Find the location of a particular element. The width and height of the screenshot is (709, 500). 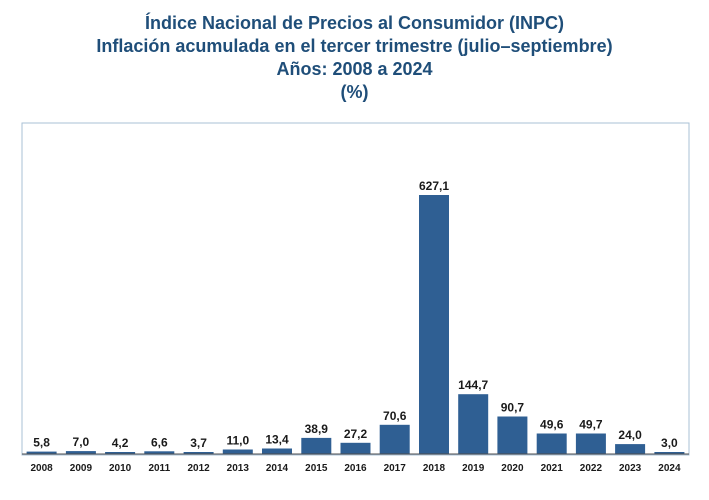

x-tick-2011: 2011 is located at coordinates (159, 468).